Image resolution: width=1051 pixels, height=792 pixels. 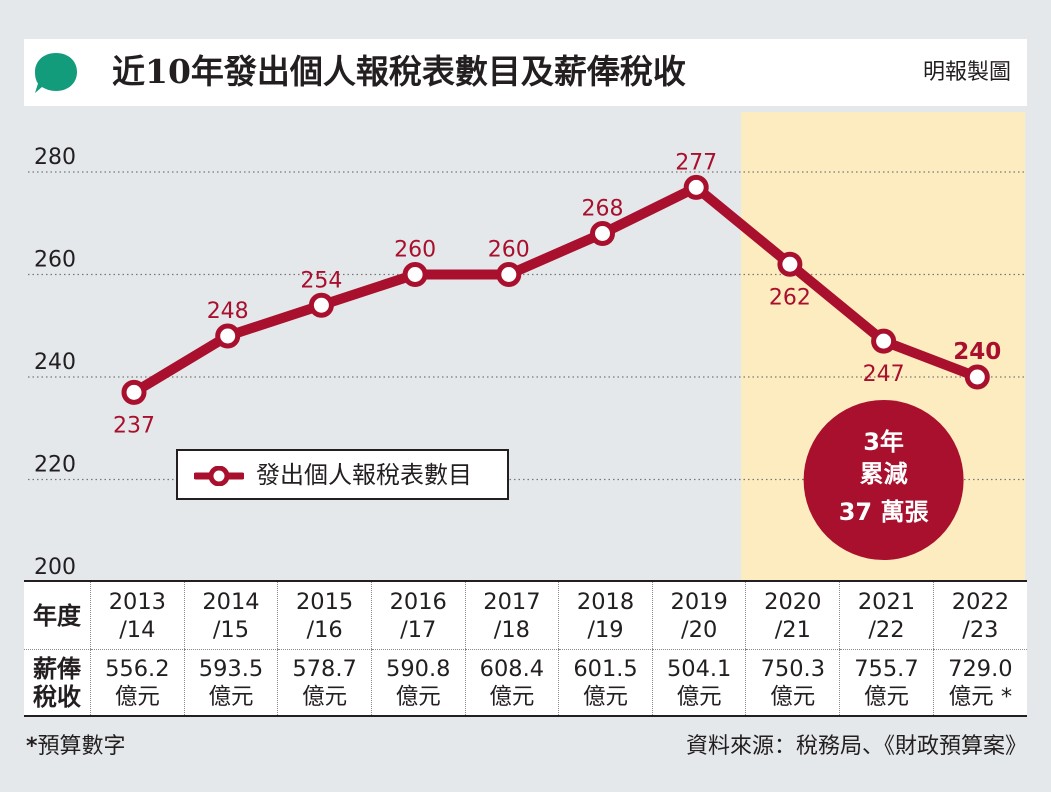 What do you see at coordinates (698, 682) in the screenshot?
I see `table-cell-revenue: 504.1 億元` at bounding box center [698, 682].